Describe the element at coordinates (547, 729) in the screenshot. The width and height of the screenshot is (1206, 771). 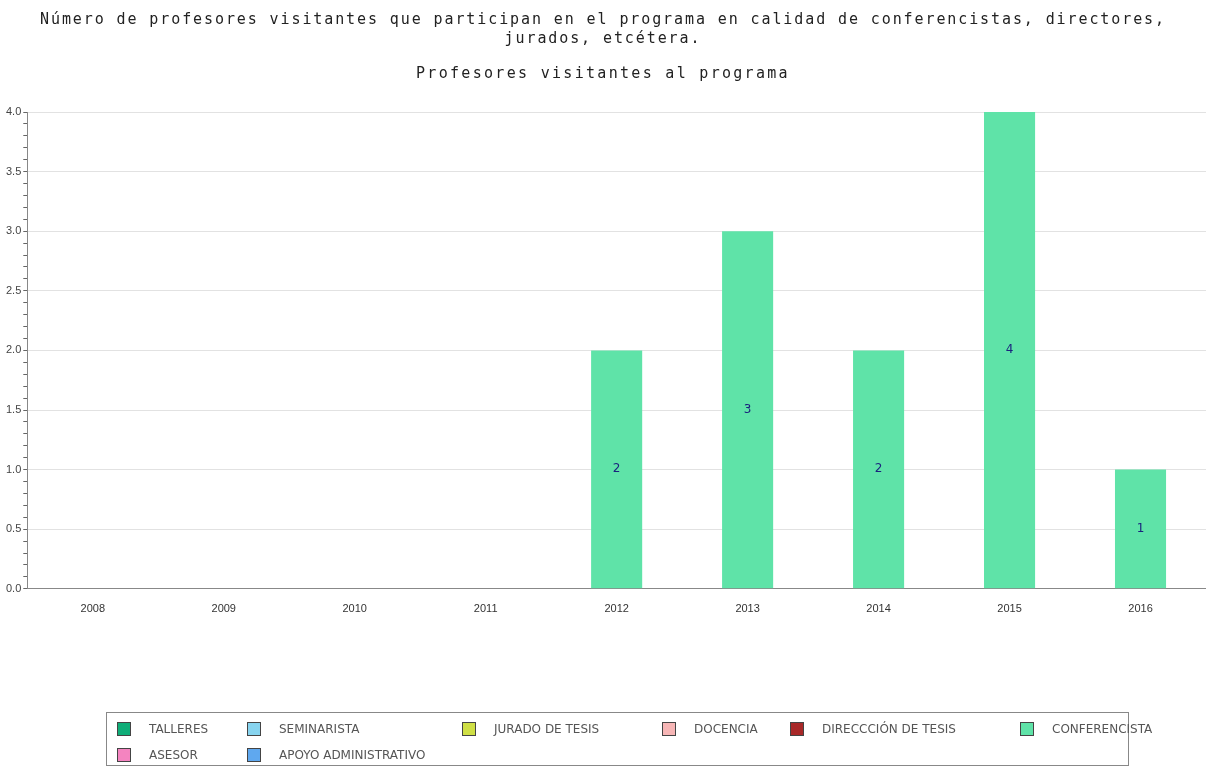
I see `legend-label: JURADO DE TESIS` at that location.